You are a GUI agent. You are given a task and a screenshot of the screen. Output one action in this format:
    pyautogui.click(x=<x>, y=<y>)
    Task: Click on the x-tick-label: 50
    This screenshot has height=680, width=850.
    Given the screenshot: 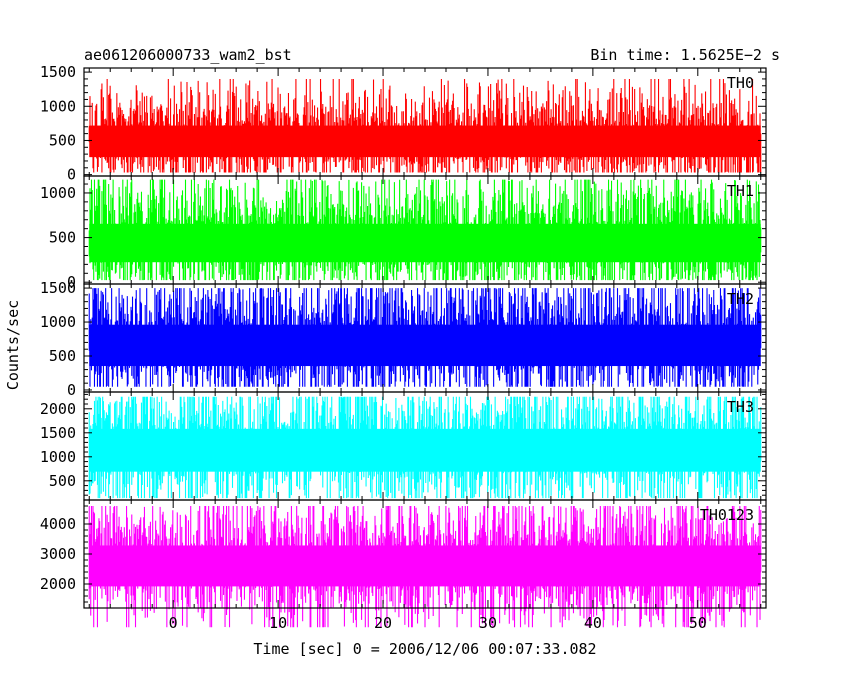 What is the action you would take?
    pyautogui.click(x=698, y=623)
    